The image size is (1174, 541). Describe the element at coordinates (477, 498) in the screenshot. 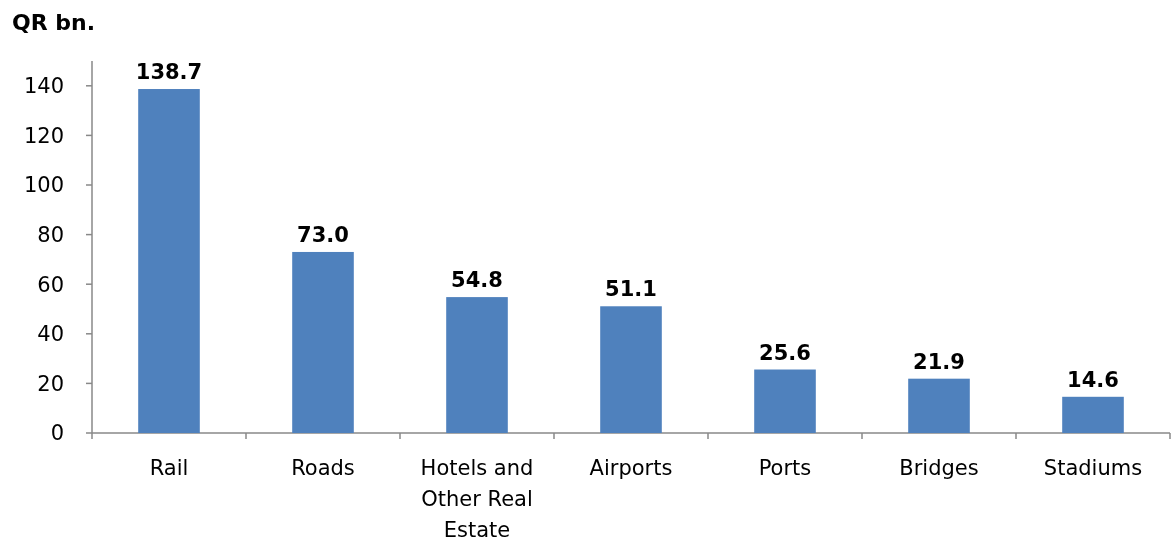

I see `x-tick-label: Hotels and Other Real Estate` at that location.